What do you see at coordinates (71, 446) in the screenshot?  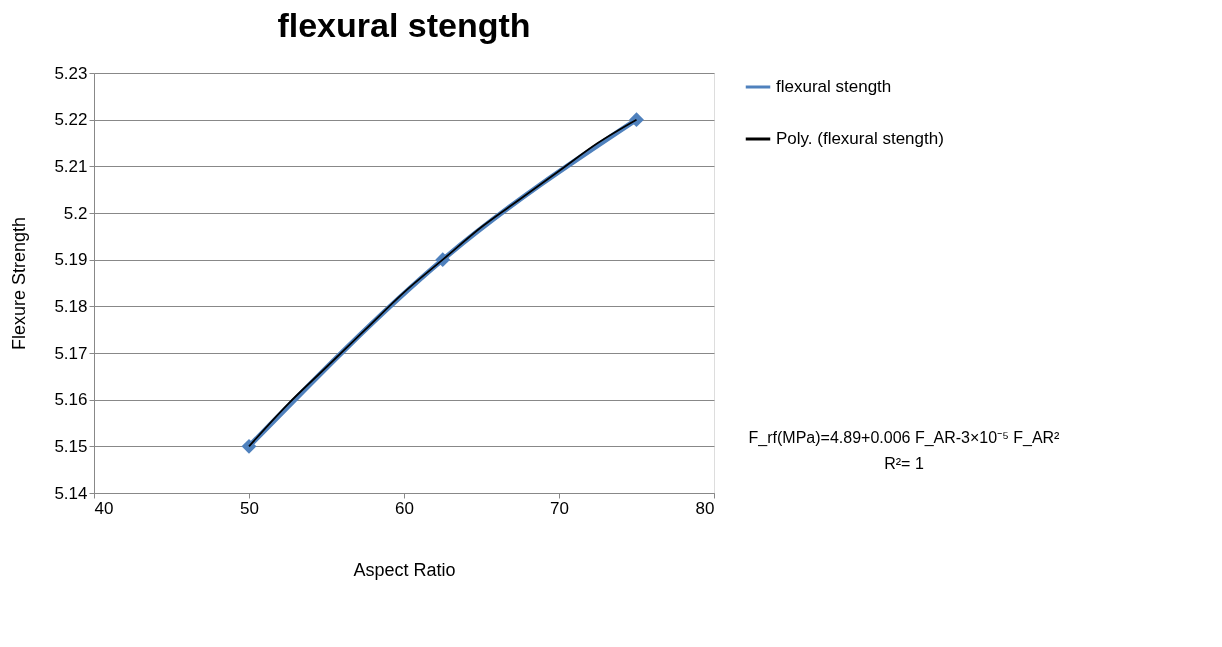 I see `y-tick-label: 5.15` at bounding box center [71, 446].